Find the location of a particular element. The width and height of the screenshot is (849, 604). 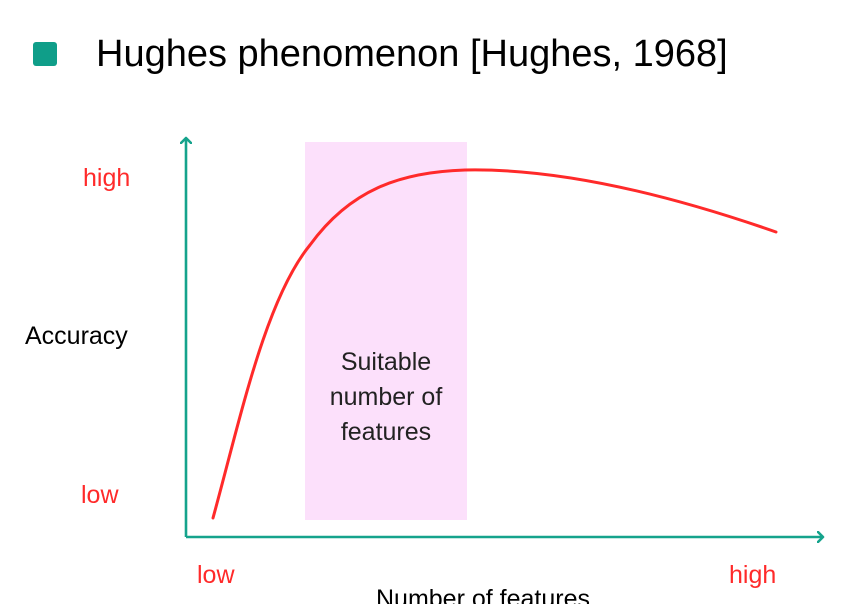

region-label-line-1: Suitable is located at coordinates (386, 362).